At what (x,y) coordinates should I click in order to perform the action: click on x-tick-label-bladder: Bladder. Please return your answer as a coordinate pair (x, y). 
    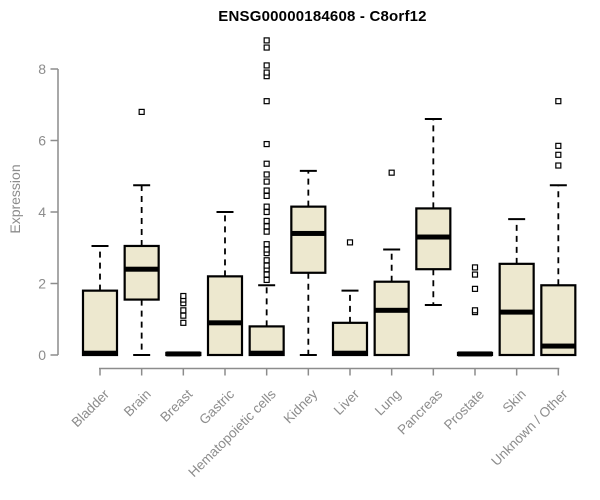
    Looking at the image, I should click on (91, 408).